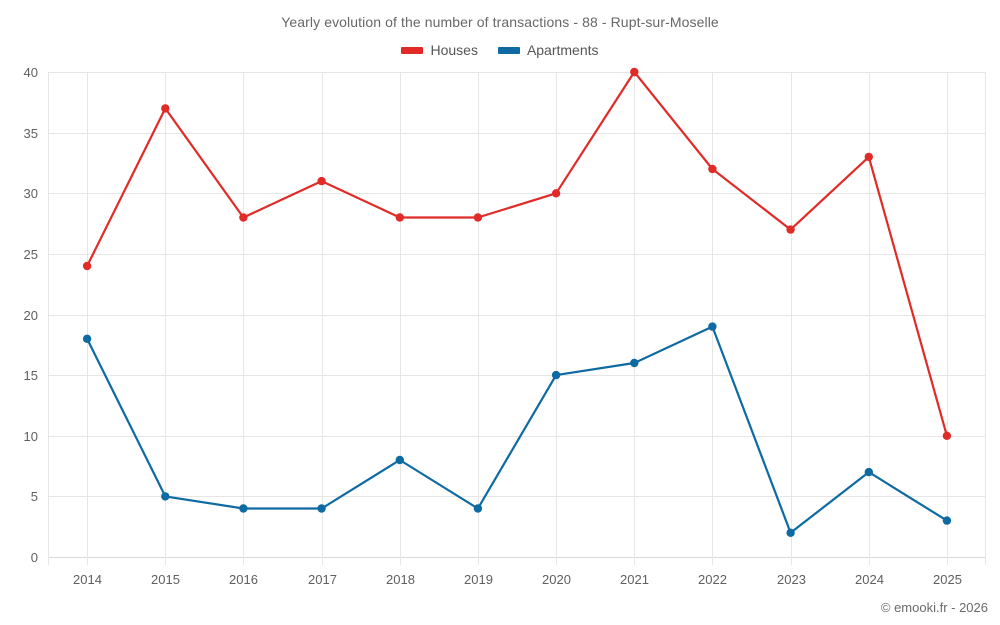  What do you see at coordinates (321, 508) in the screenshot?
I see `data-point-apartments-2017` at bounding box center [321, 508].